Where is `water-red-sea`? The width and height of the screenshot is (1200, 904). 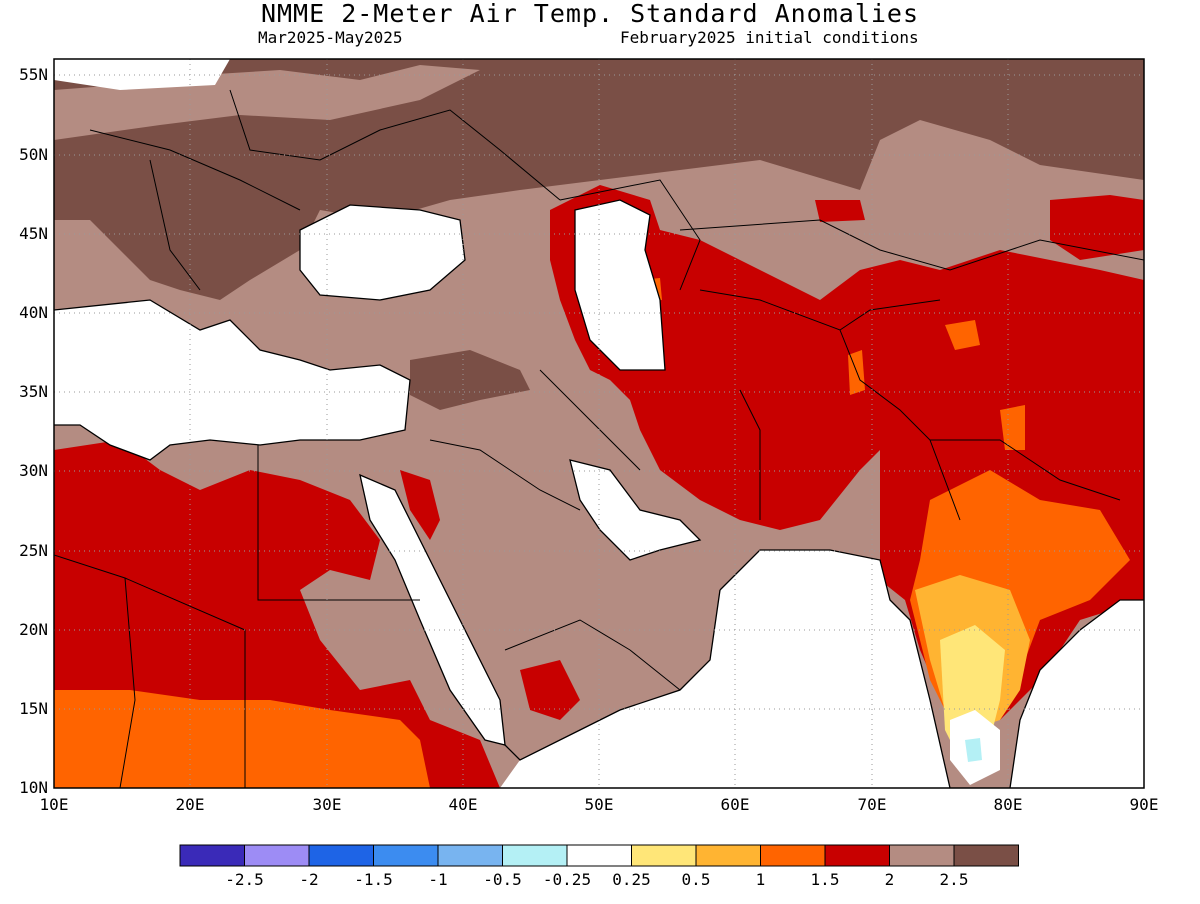 water-red-sea is located at coordinates (432, 610).